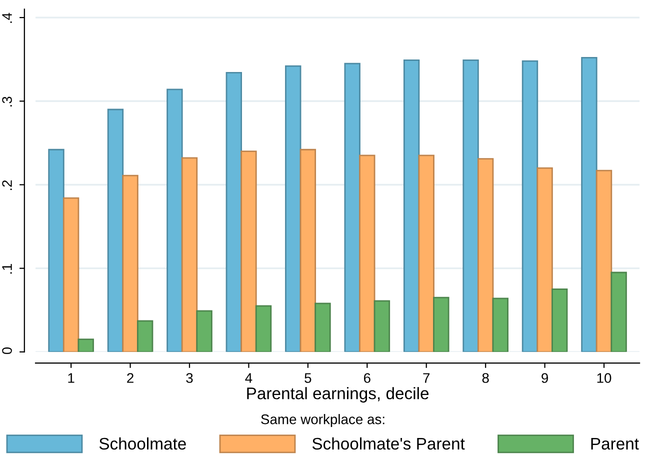 The image size is (646, 460). Describe the element at coordinates (189, 378) in the screenshot. I see `x-tick-label: 3` at that location.